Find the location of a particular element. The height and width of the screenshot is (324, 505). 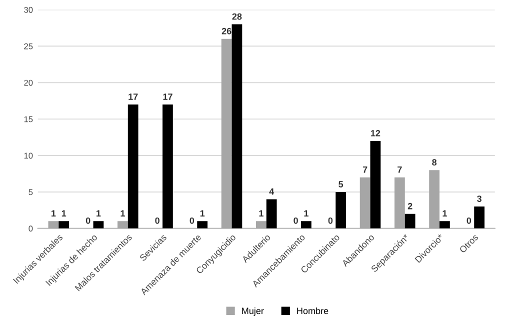

y-tick-label: 25 is located at coordinates (28, 46).